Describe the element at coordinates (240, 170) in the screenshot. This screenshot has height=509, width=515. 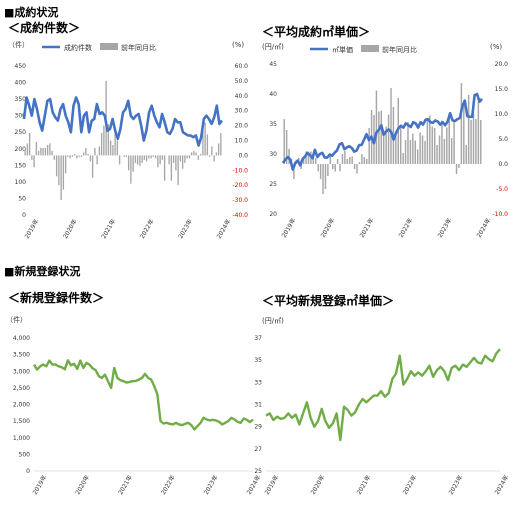
I see `y-tick-right: -10.0` at that location.